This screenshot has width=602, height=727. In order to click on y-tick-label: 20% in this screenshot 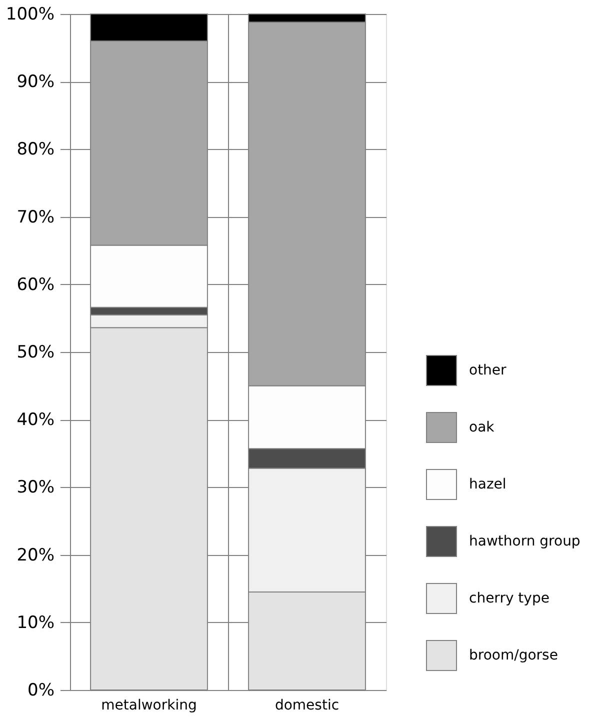, I will do `click(35, 555)`.